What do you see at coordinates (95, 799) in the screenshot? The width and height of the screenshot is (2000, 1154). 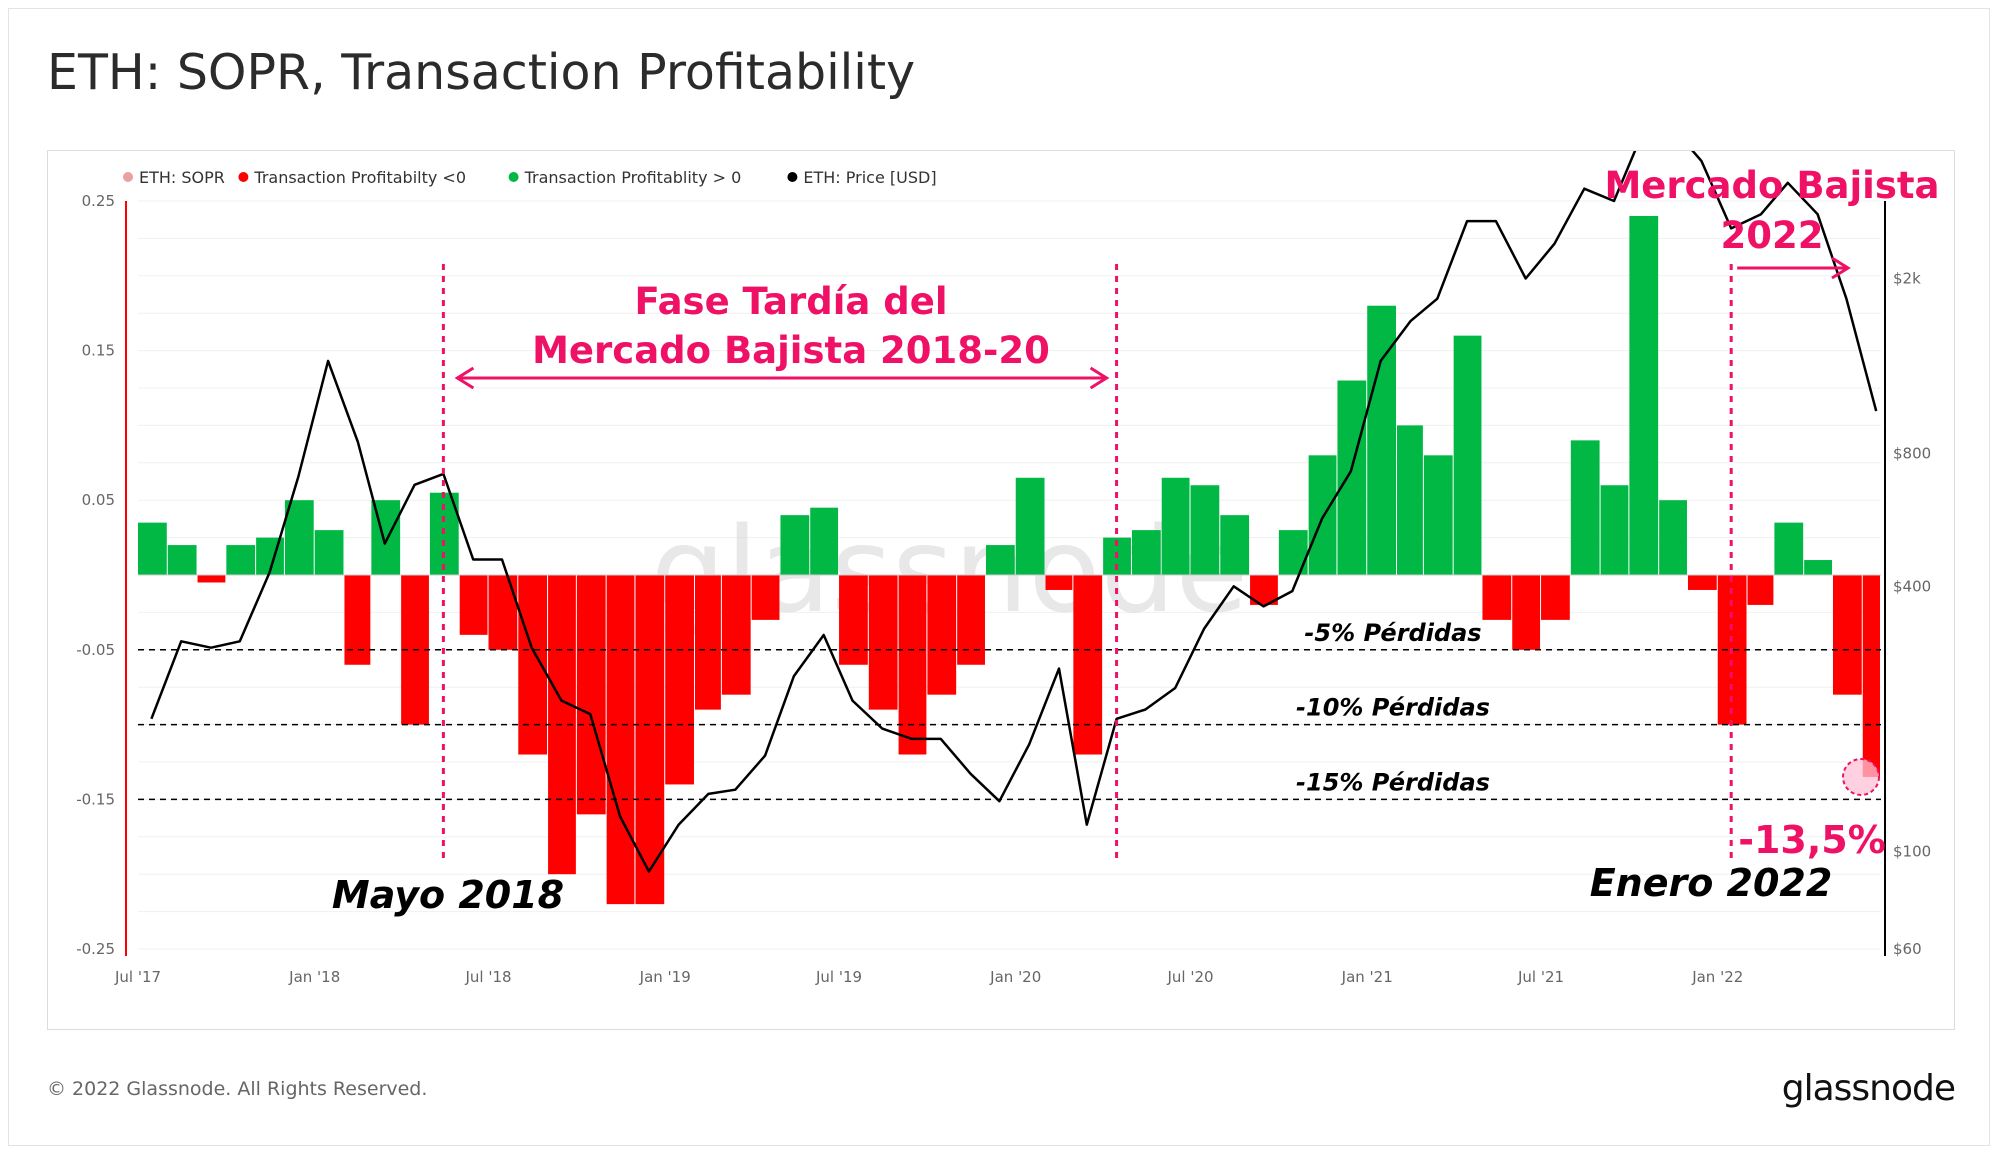 I see `y-left-tick: -0.15` at bounding box center [95, 799].